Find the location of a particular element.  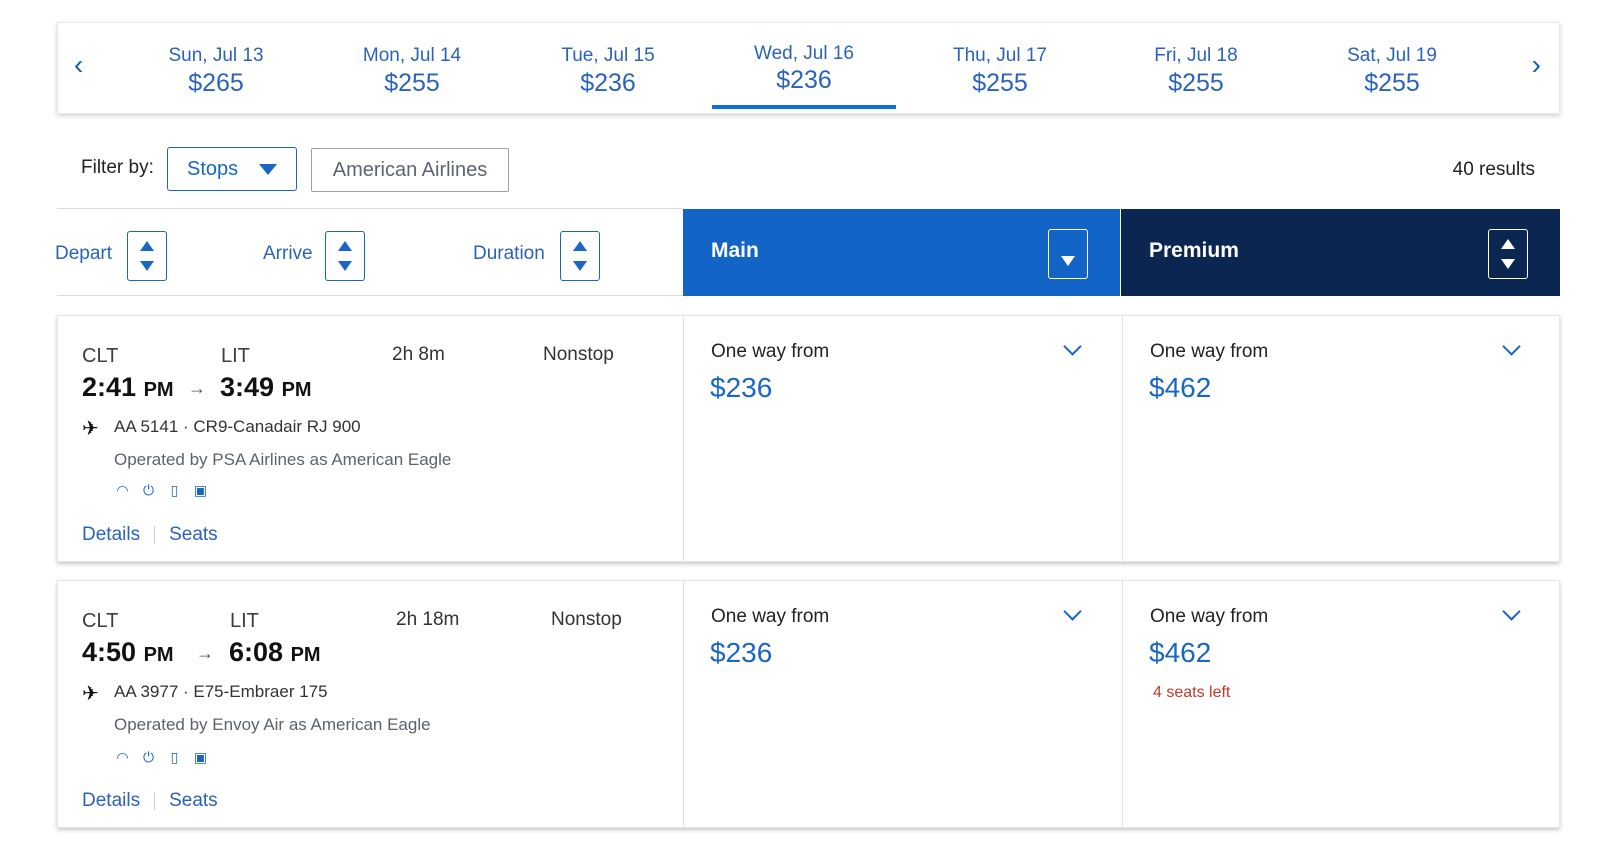

caret-down-icon is located at coordinates (268, 169).